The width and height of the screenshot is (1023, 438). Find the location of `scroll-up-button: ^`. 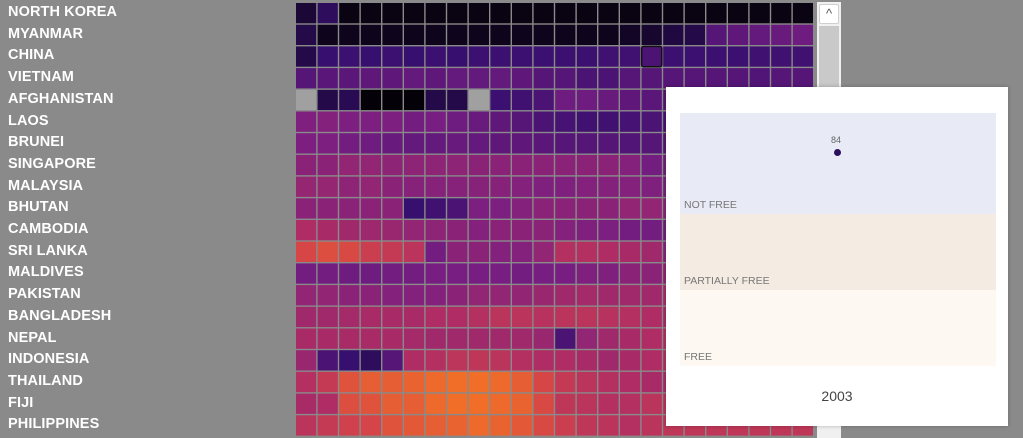

scroll-up-button: ^ is located at coordinates (829, 14).